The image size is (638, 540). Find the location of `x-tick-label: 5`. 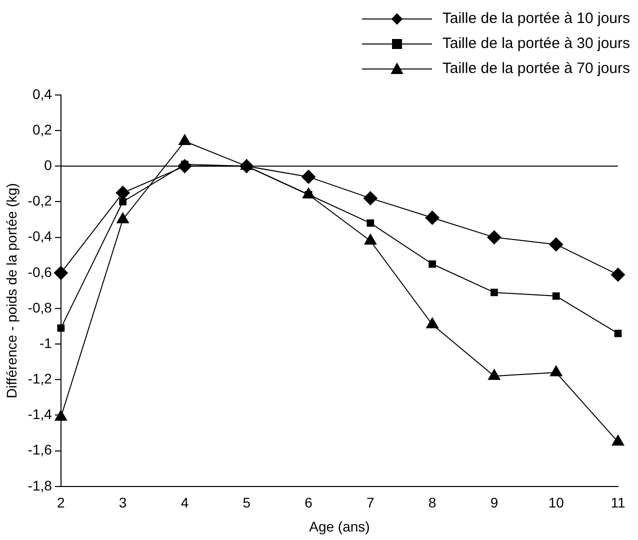

x-tick-label: 5 is located at coordinates (246, 502).